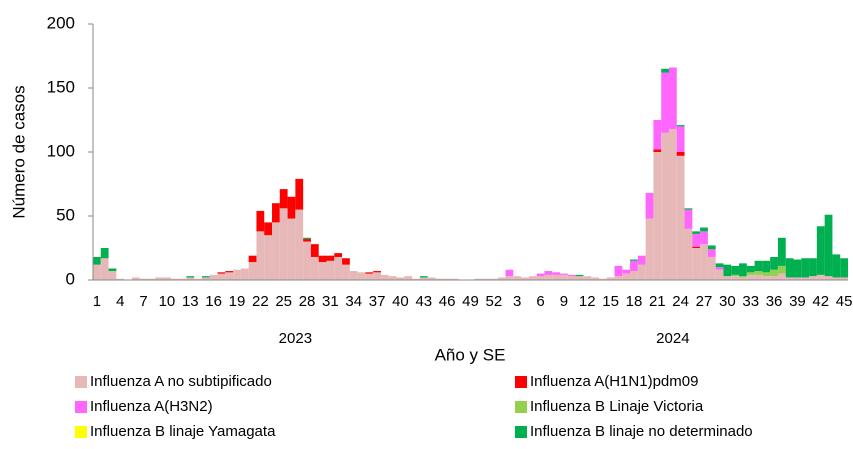 This screenshot has width=853, height=449. What do you see at coordinates (657, 301) in the screenshot?
I see `x-tick-label: 21` at bounding box center [657, 301].